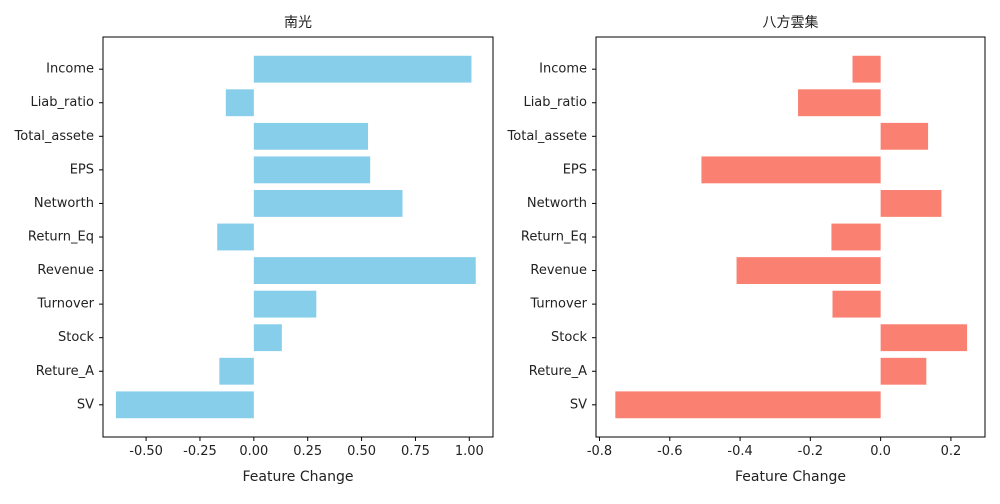  Describe the element at coordinates (810, 451) in the screenshot. I see `x-tick-label: -0.2` at that location.